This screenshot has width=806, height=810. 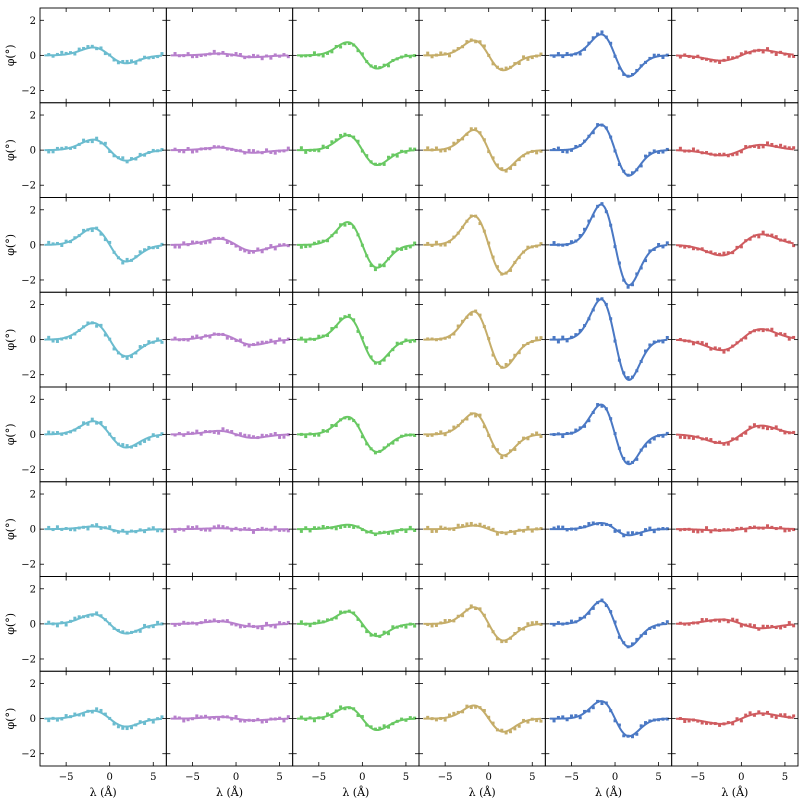 I want to click on ytick-label-r7-0: −2, so click(x=28, y=754).